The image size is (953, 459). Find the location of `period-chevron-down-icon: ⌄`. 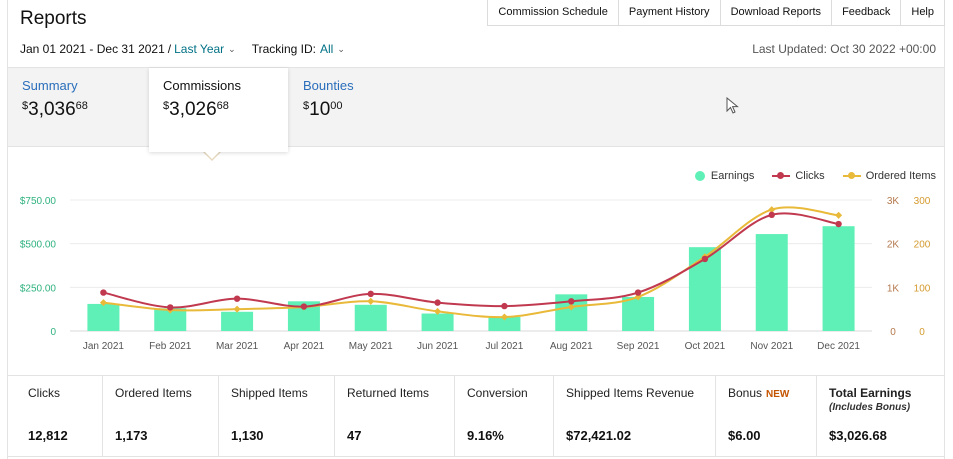

period-chevron-down-icon: ⌄ is located at coordinates (232, 48).